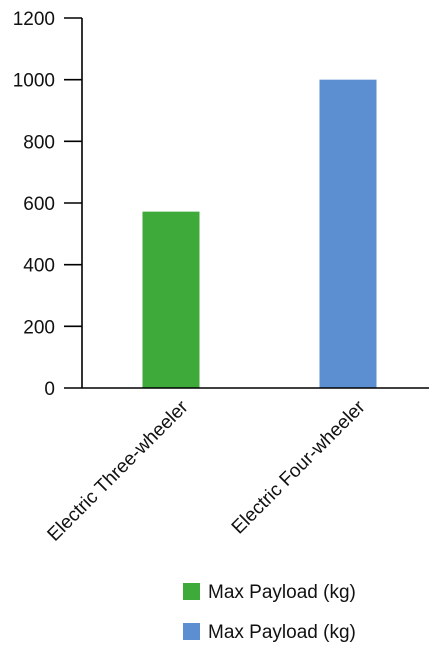  Describe the element at coordinates (118, 470) in the screenshot. I see `x-tick-label: Electric Three-wheeler` at that location.